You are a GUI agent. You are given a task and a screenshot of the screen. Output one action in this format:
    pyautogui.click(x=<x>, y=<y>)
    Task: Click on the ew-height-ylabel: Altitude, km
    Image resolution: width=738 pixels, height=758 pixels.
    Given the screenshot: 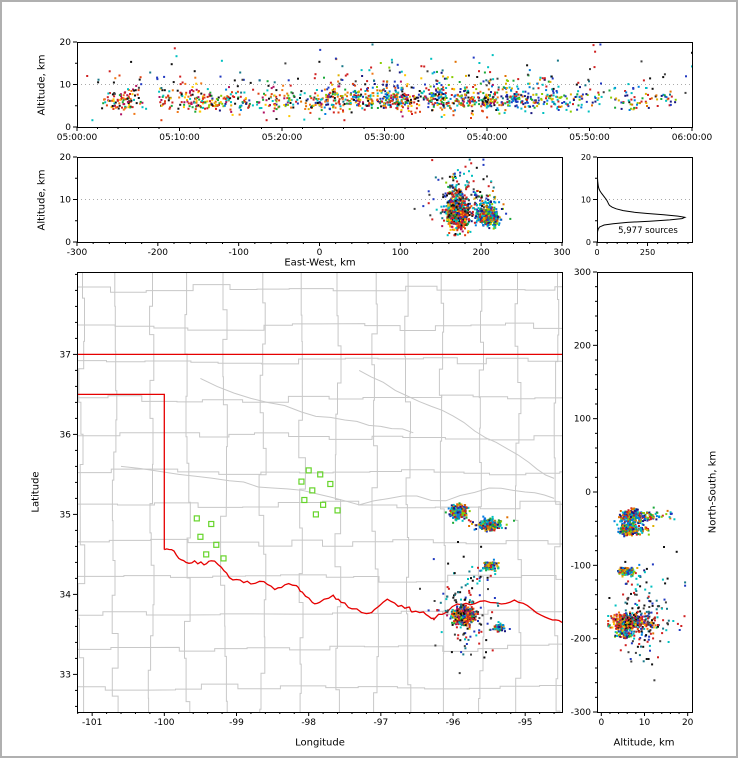 What is the action you would take?
    pyautogui.click(x=42, y=200)
    